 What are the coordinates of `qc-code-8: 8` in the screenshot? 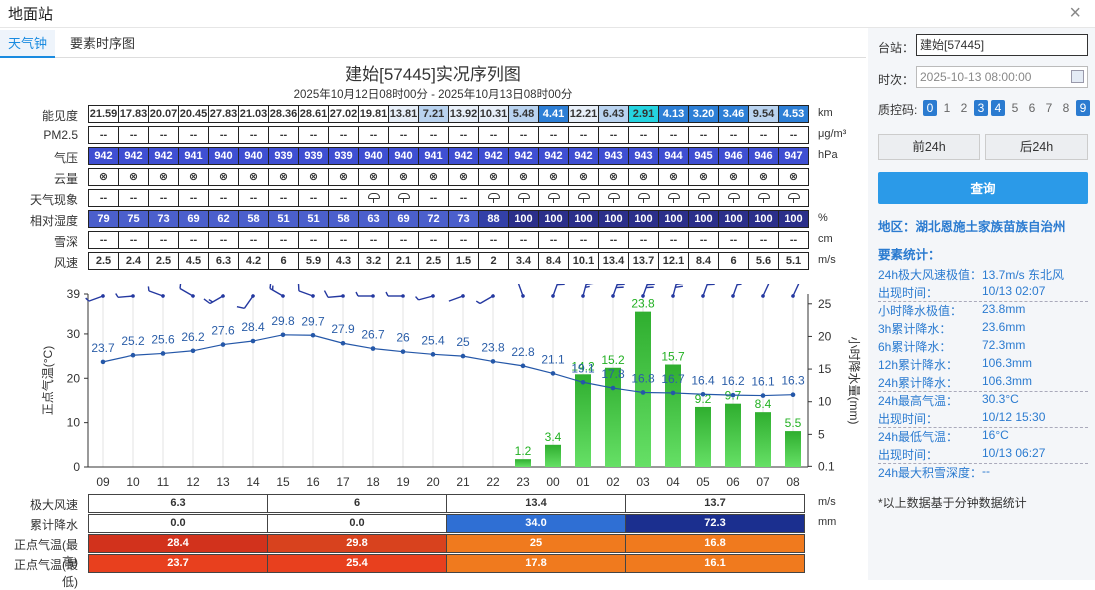 It's located at (1066, 108).